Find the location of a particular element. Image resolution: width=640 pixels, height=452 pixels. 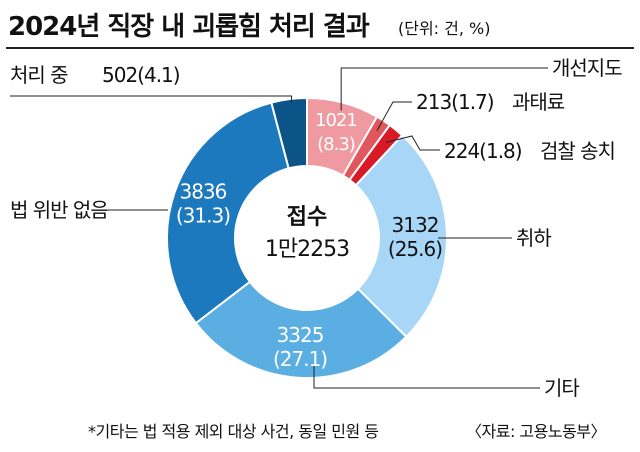

slice-processing is located at coordinates (289, 133).